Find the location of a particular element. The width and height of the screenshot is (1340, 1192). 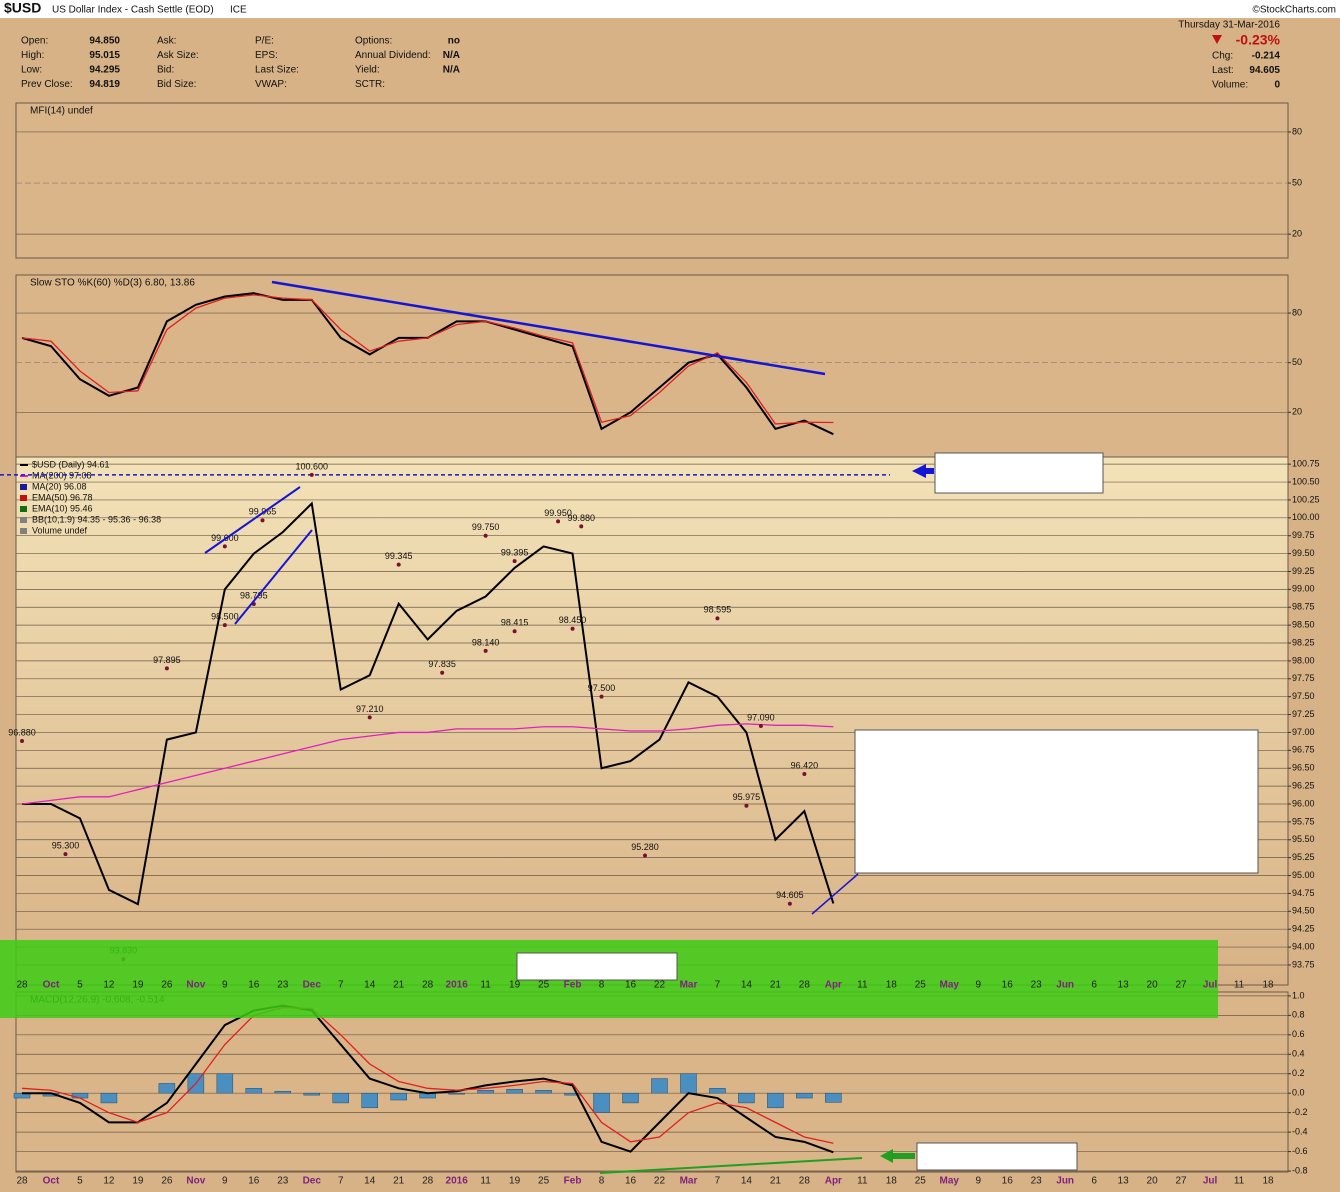

y-tick-label: 96.25 is located at coordinates (1303, 785).